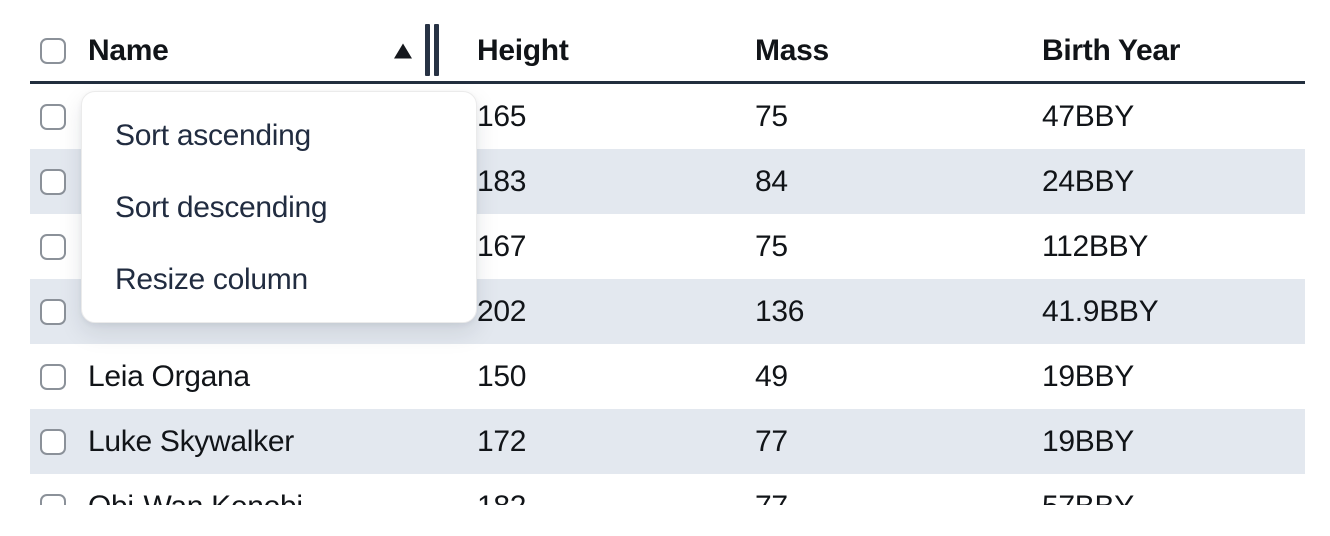 Image resolution: width=1330 pixels, height=536 pixels. Describe the element at coordinates (898, 50) in the screenshot. I see `column-header-mass: Mass` at that location.